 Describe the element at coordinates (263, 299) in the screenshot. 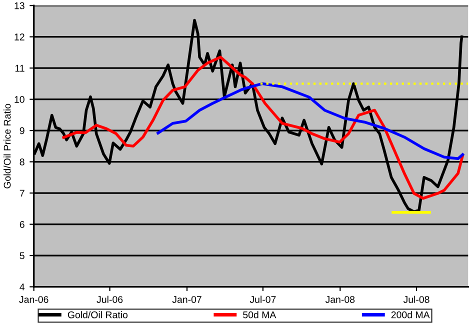

I see `x-tick-label: Jul-07` at that location.